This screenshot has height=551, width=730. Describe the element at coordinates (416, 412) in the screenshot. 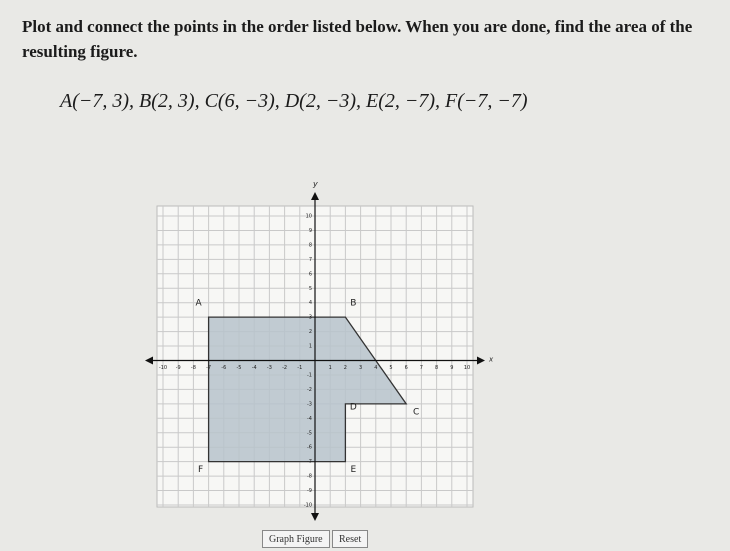

I see `vertex-label: C` at that location.